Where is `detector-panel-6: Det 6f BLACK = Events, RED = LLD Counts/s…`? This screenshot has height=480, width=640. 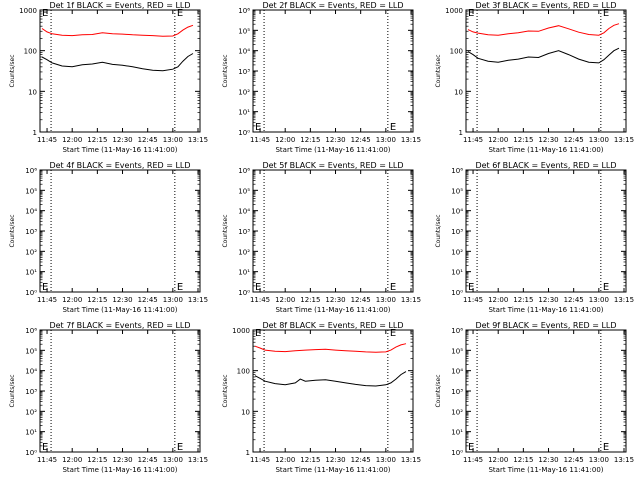 detector-panel-6: Det 6f BLACK = Events, RED = LLD Counts/s… is located at coordinates (534, 237).